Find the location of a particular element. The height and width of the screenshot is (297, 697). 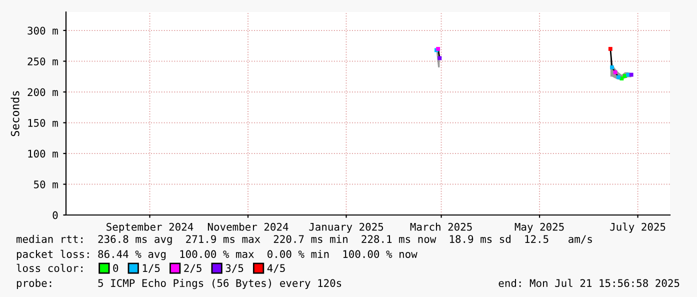

text: end: Mon Jul 21 15:56:58 2025 is located at coordinates (589, 283).